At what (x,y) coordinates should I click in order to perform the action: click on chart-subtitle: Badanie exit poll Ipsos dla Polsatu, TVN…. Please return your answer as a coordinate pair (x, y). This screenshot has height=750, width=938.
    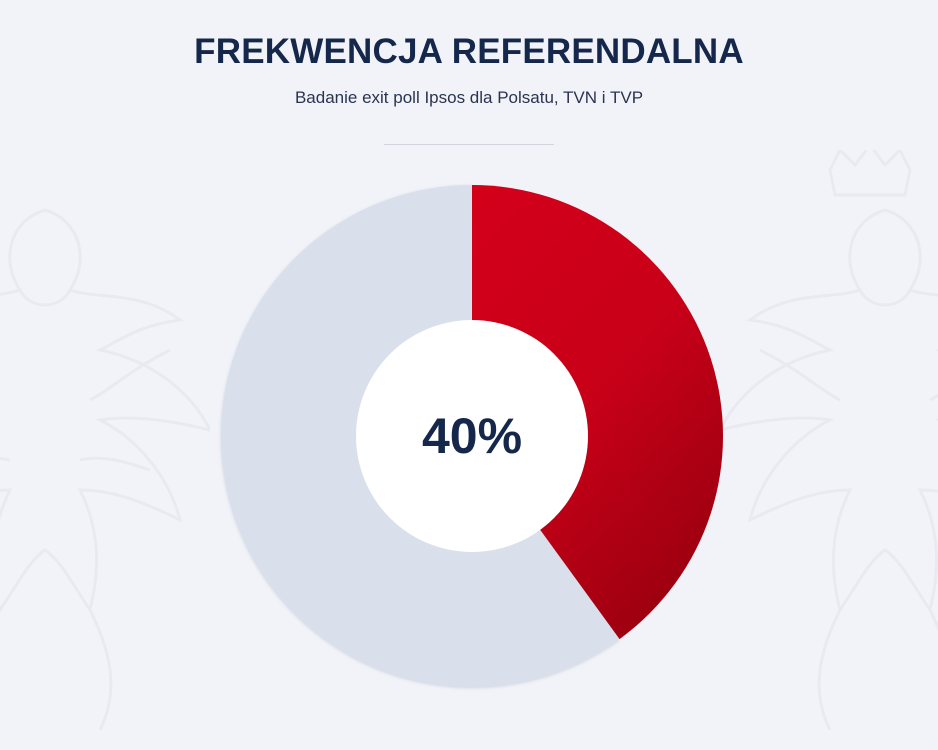
    Looking at the image, I should click on (469, 97).